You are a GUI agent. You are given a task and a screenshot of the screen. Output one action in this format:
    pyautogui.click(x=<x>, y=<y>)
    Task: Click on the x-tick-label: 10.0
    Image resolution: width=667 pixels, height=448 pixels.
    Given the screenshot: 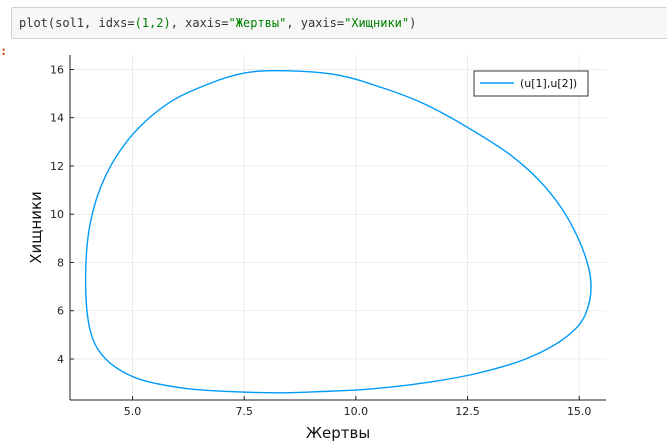 What is the action you would take?
    pyautogui.click(x=356, y=411)
    